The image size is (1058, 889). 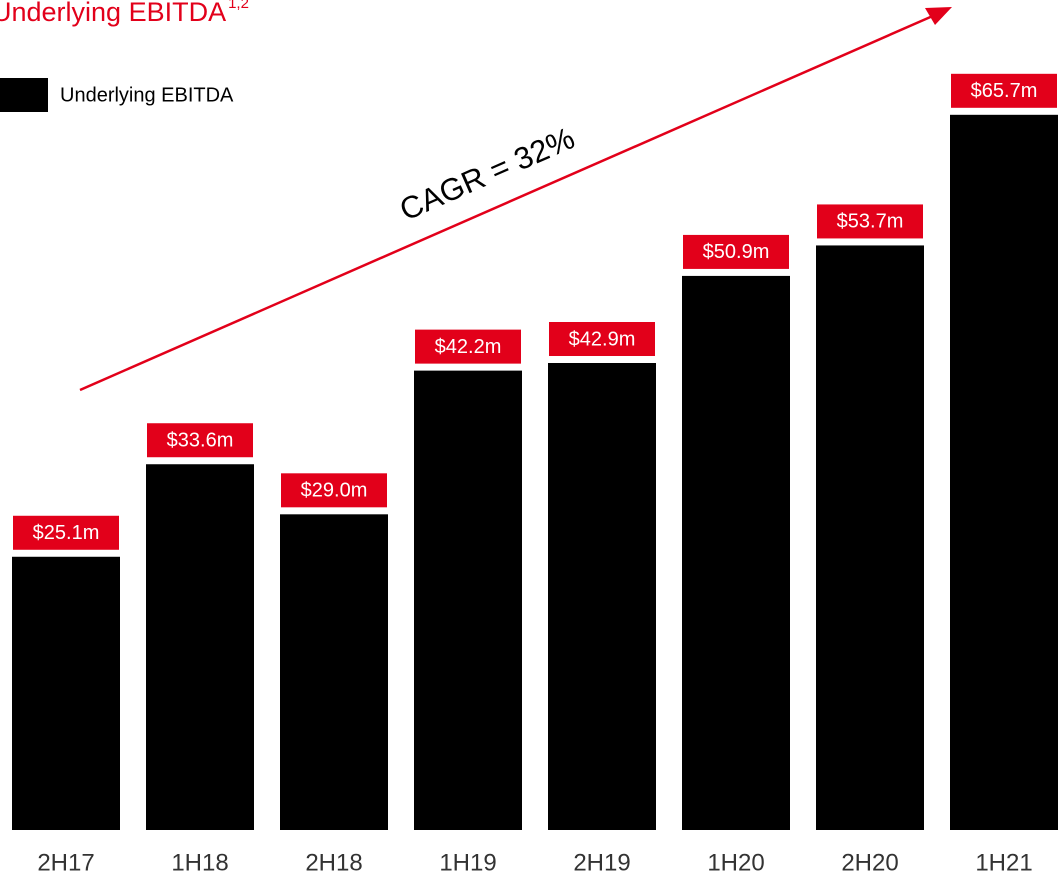 What do you see at coordinates (1003, 862) in the screenshot?
I see `x-tick-label: 1H21` at bounding box center [1003, 862].